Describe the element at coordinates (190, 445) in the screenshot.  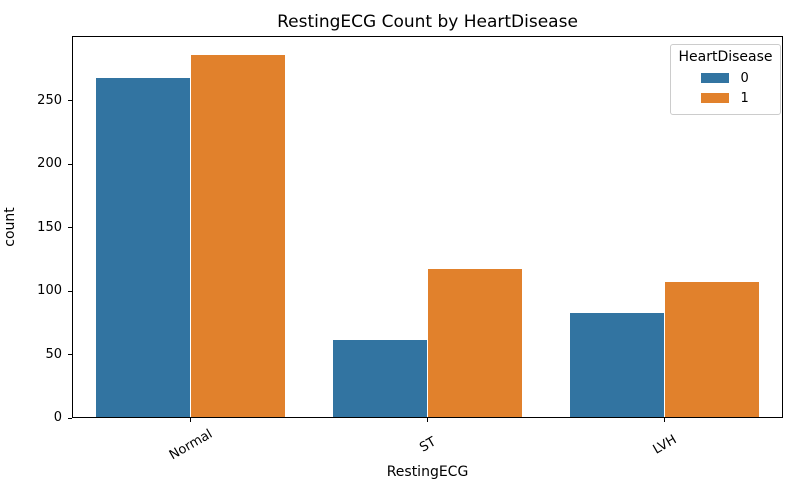
I see `x-tick-label-normal: Normal` at that location.